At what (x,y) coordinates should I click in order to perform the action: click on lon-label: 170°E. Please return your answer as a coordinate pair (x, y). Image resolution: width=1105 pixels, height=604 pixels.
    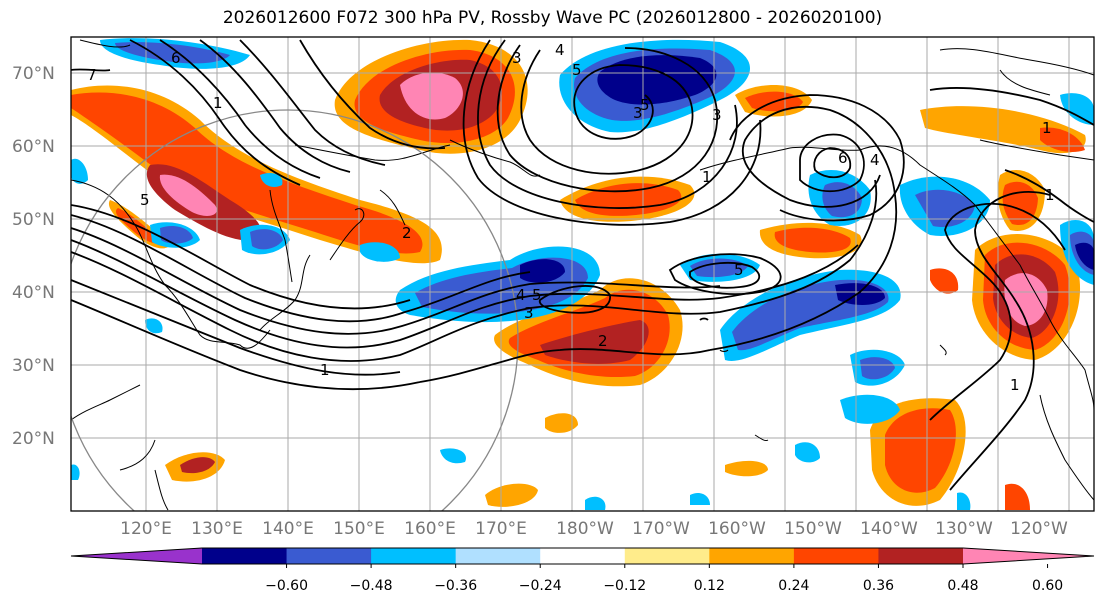
    Looking at the image, I should click on (501, 529).